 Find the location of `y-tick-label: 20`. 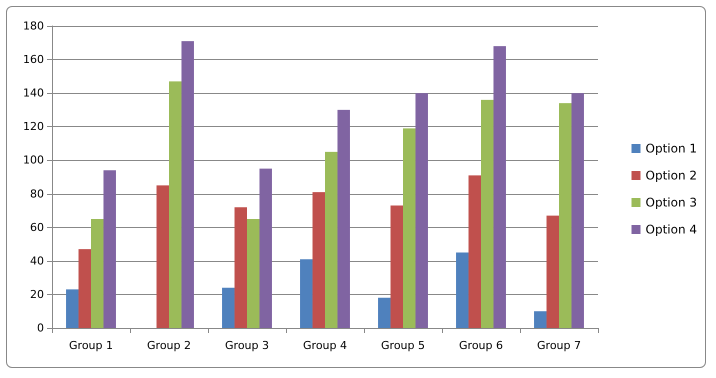

y-tick-label: 20 is located at coordinates (37, 294).